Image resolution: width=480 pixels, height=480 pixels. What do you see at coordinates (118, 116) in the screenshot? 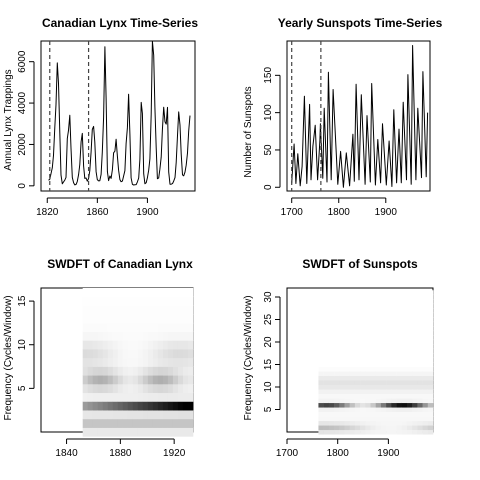
I see `lynx-ts-plot-frame` at bounding box center [118, 116].